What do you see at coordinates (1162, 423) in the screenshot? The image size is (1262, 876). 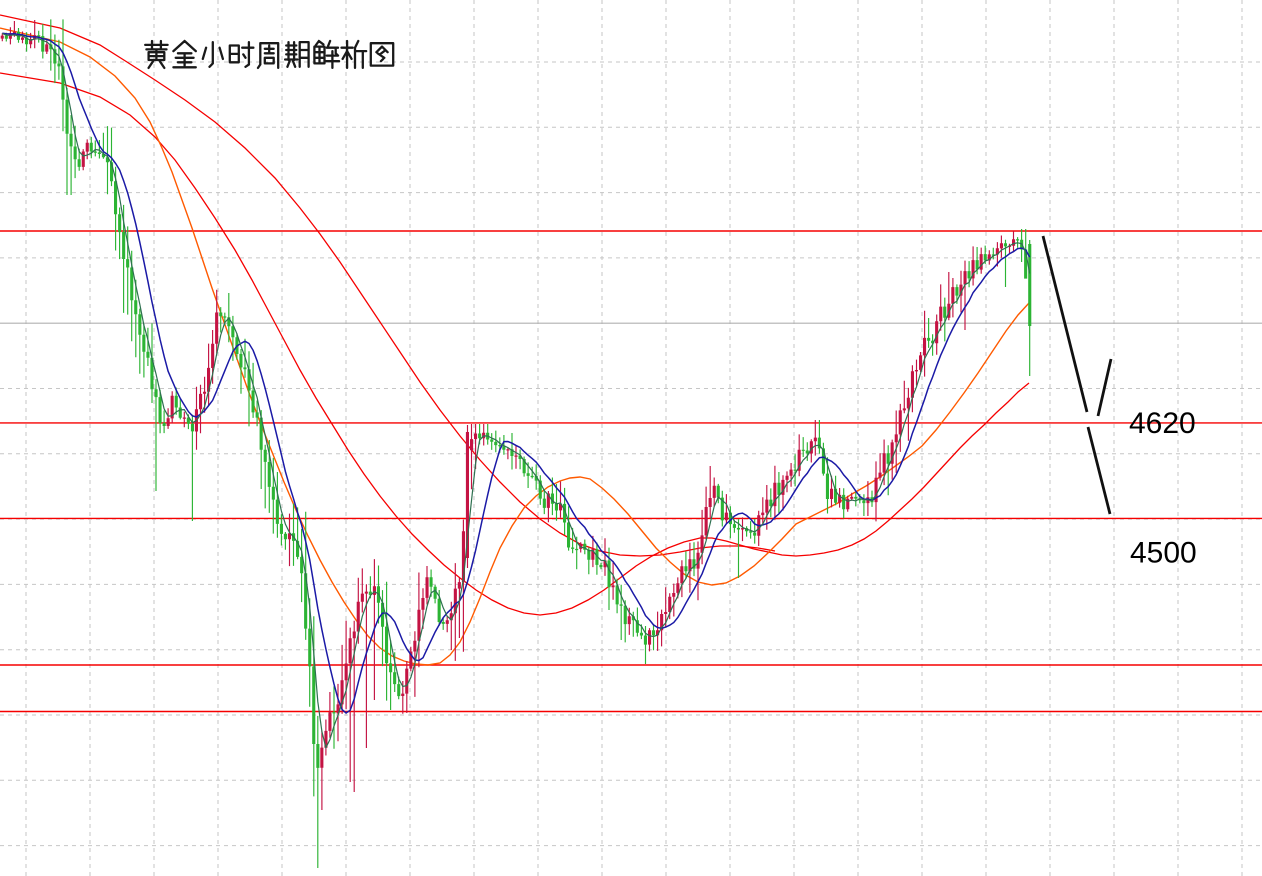 I see `svg-text: 4620` at bounding box center [1162, 423].